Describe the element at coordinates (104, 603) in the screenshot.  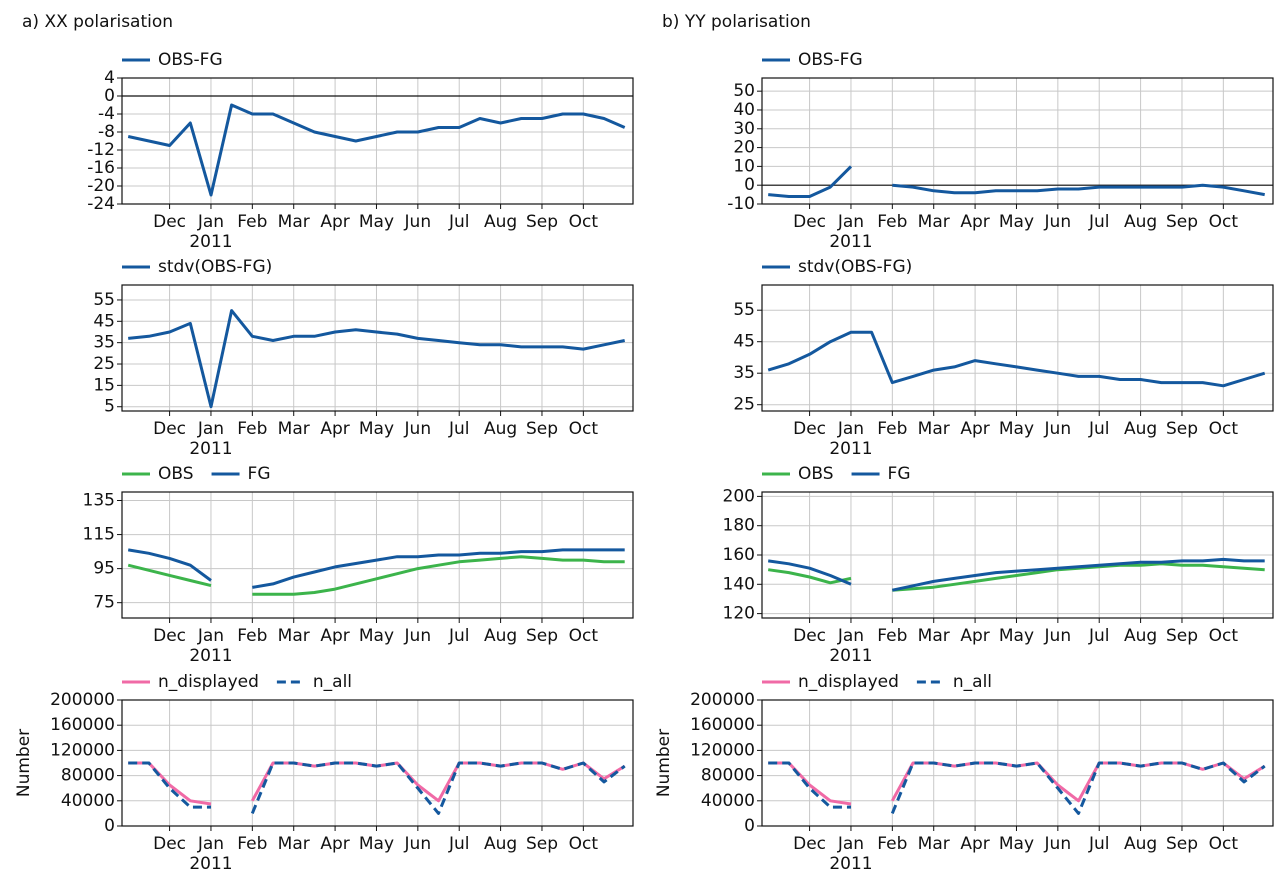
I see `y-tick-label: 75` at that location.